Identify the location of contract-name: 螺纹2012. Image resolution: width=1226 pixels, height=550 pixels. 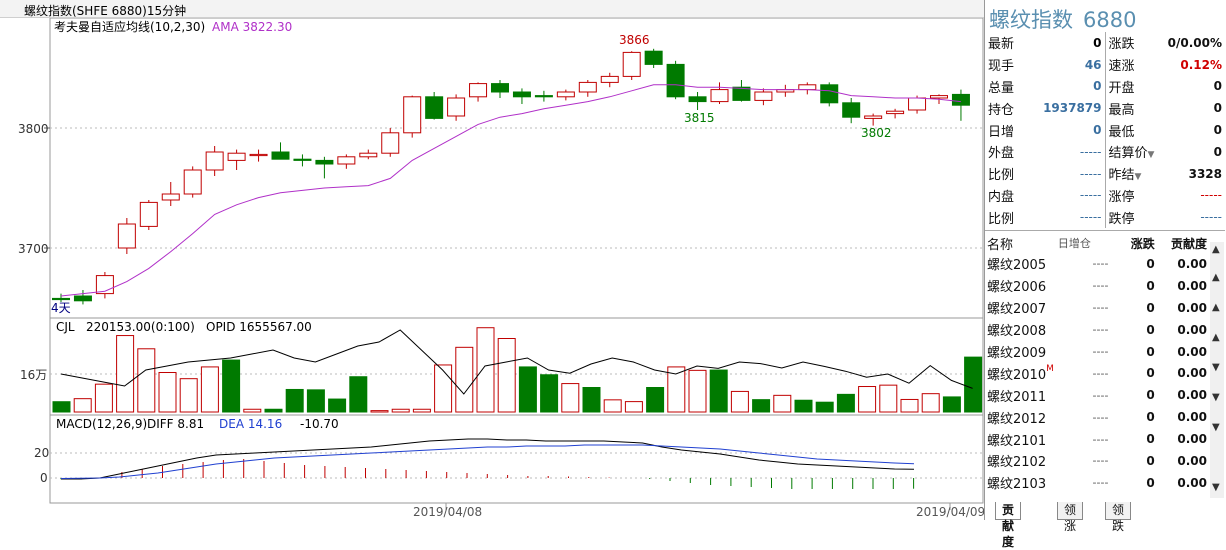
(1017, 419).